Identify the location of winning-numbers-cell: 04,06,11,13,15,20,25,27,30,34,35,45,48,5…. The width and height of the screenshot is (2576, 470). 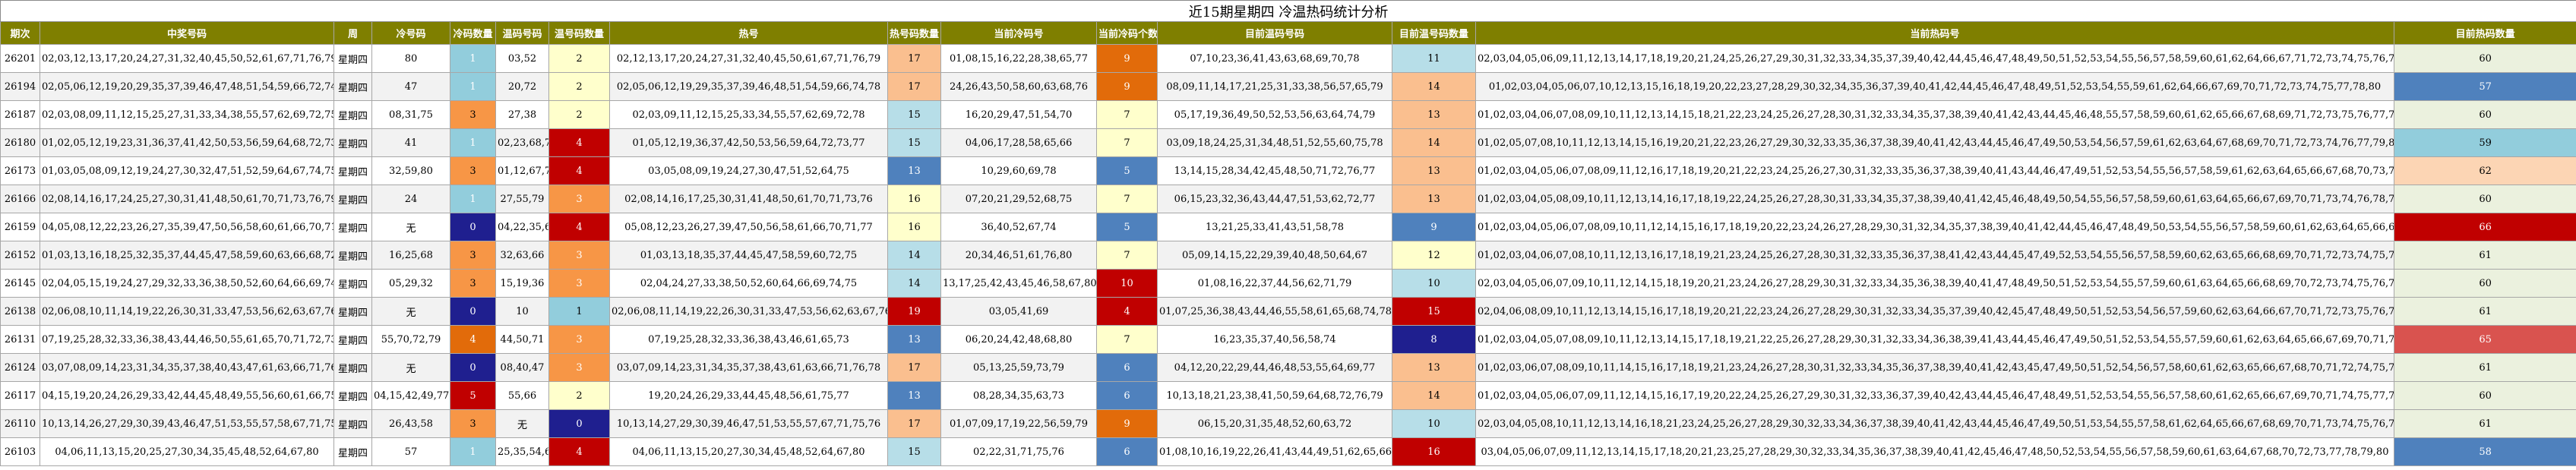
(187, 451).